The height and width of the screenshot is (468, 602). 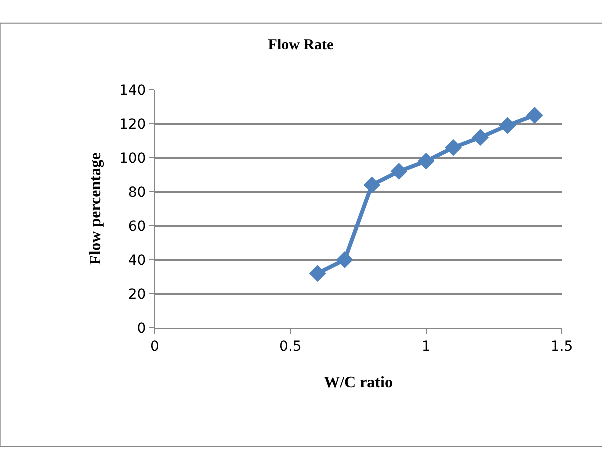 What do you see at coordinates (137, 294) in the screenshot?
I see `y-tick-label: 20` at bounding box center [137, 294].